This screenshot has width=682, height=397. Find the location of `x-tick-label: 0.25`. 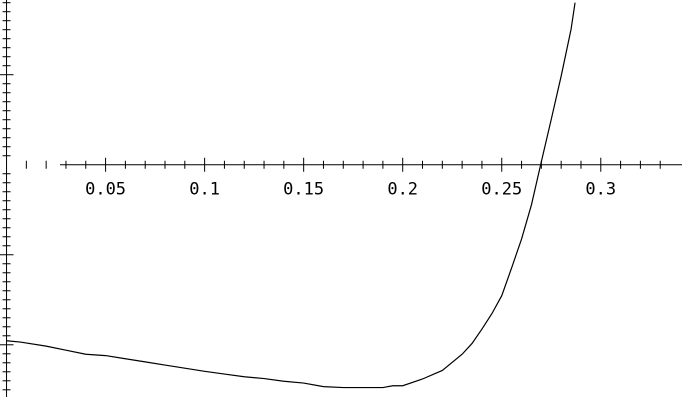

x-tick-label: 0.25 is located at coordinates (501, 190).